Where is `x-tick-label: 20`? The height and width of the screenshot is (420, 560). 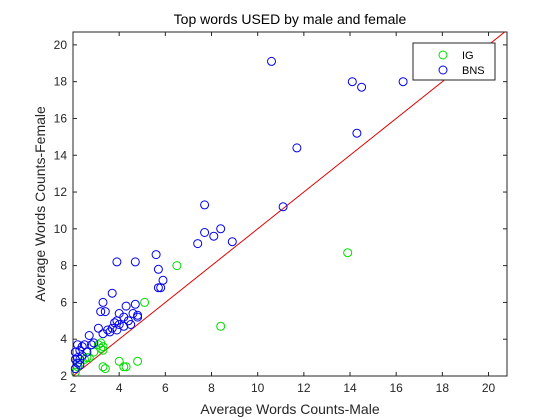 x-tick-label: 20 is located at coordinates (489, 388).